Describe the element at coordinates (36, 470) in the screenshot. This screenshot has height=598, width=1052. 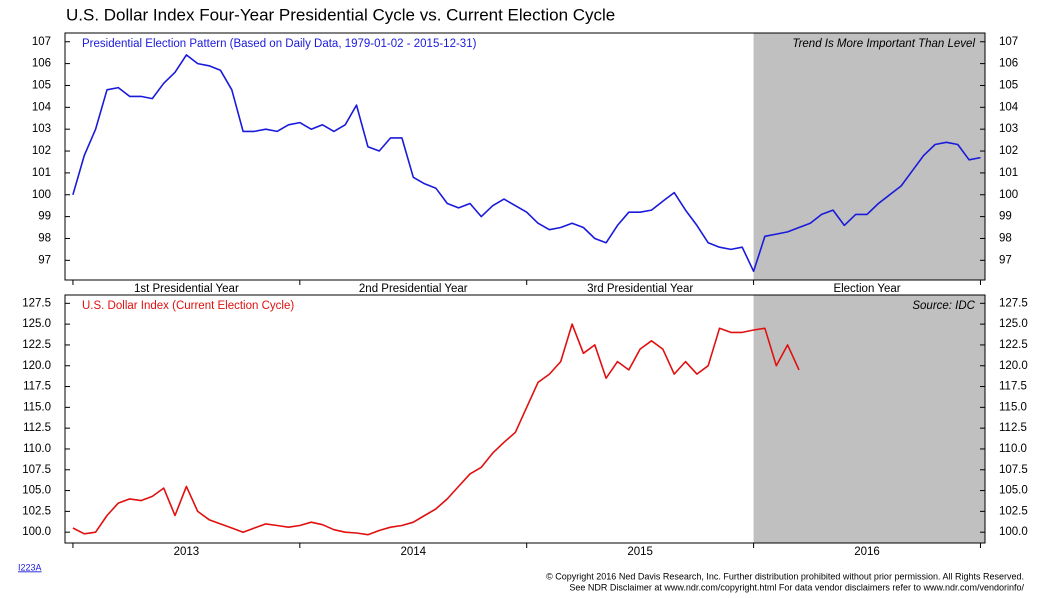
I see `y-tick-label: 107.5` at that location.